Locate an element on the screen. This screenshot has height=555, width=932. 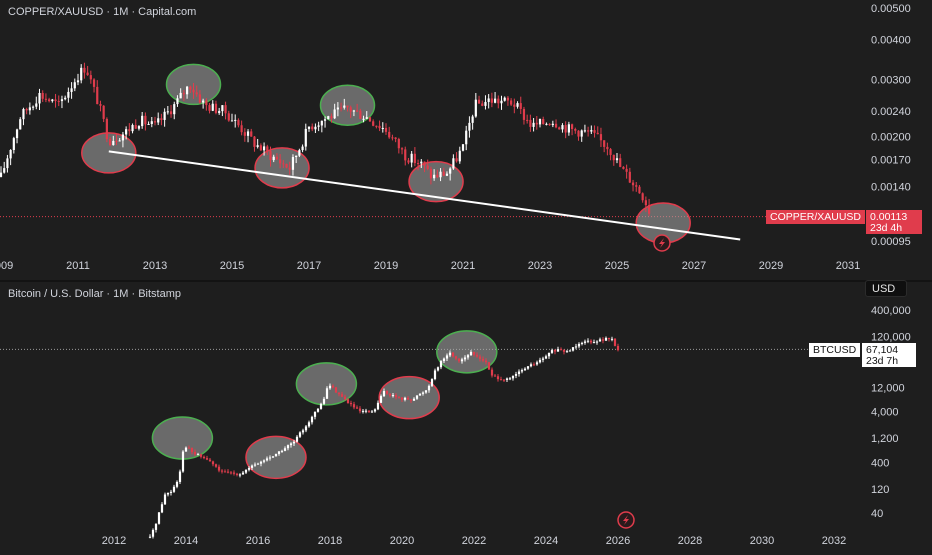
x-tick-label: 2029 is located at coordinates (771, 266).